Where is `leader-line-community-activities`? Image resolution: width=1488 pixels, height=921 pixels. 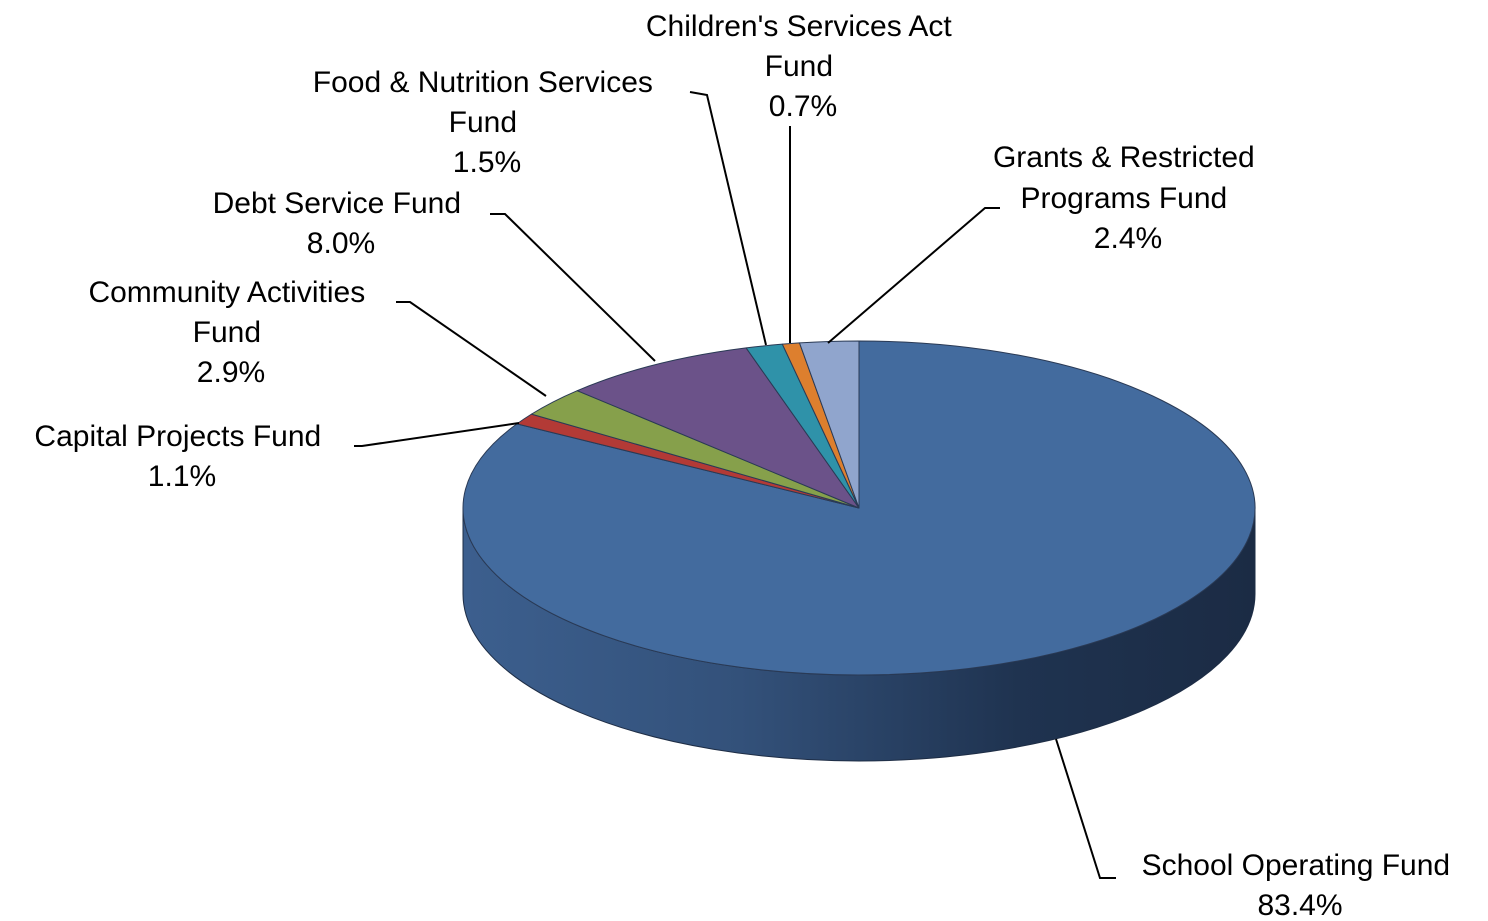 leader-line-community-activities is located at coordinates (471, 349).